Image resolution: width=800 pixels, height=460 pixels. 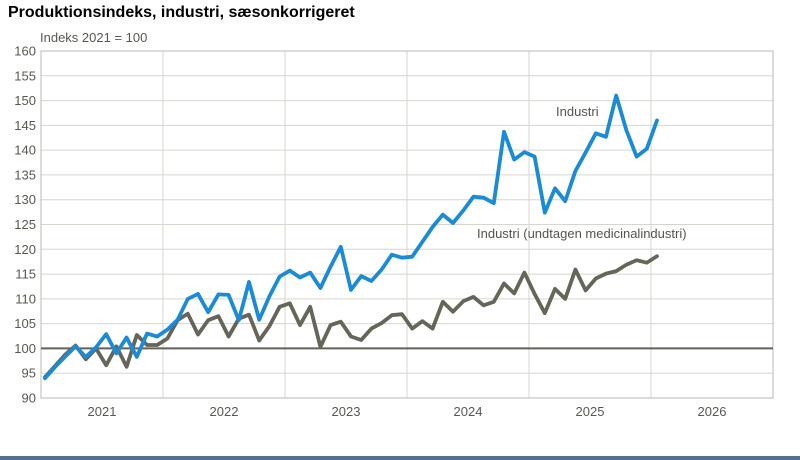 I want to click on y-axis-tick-label: 110, so click(x=25, y=298).